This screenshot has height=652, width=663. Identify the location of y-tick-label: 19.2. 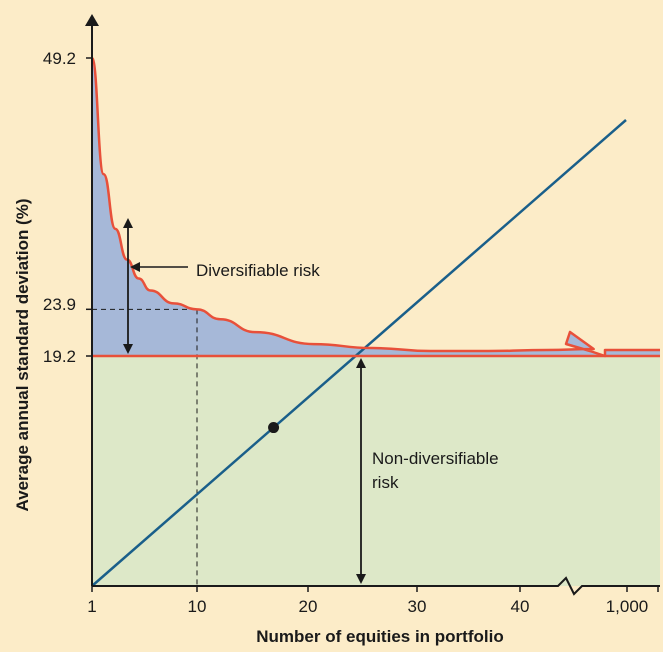
(59, 356).